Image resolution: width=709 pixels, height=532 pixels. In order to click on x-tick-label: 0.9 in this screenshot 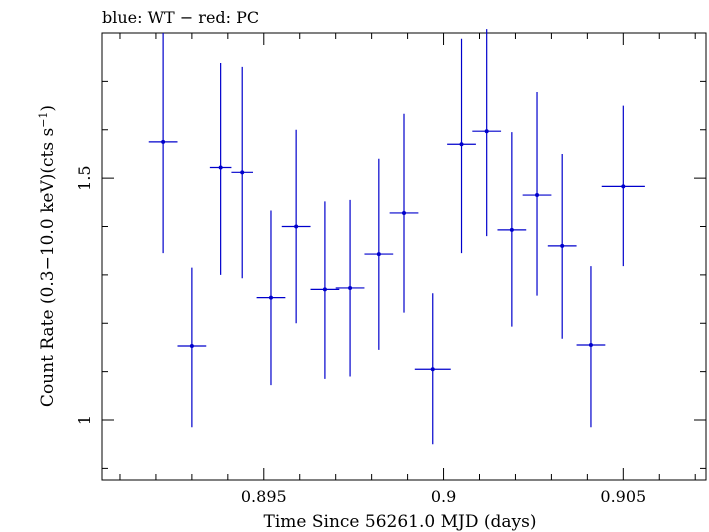, I will do `click(443, 496)`.